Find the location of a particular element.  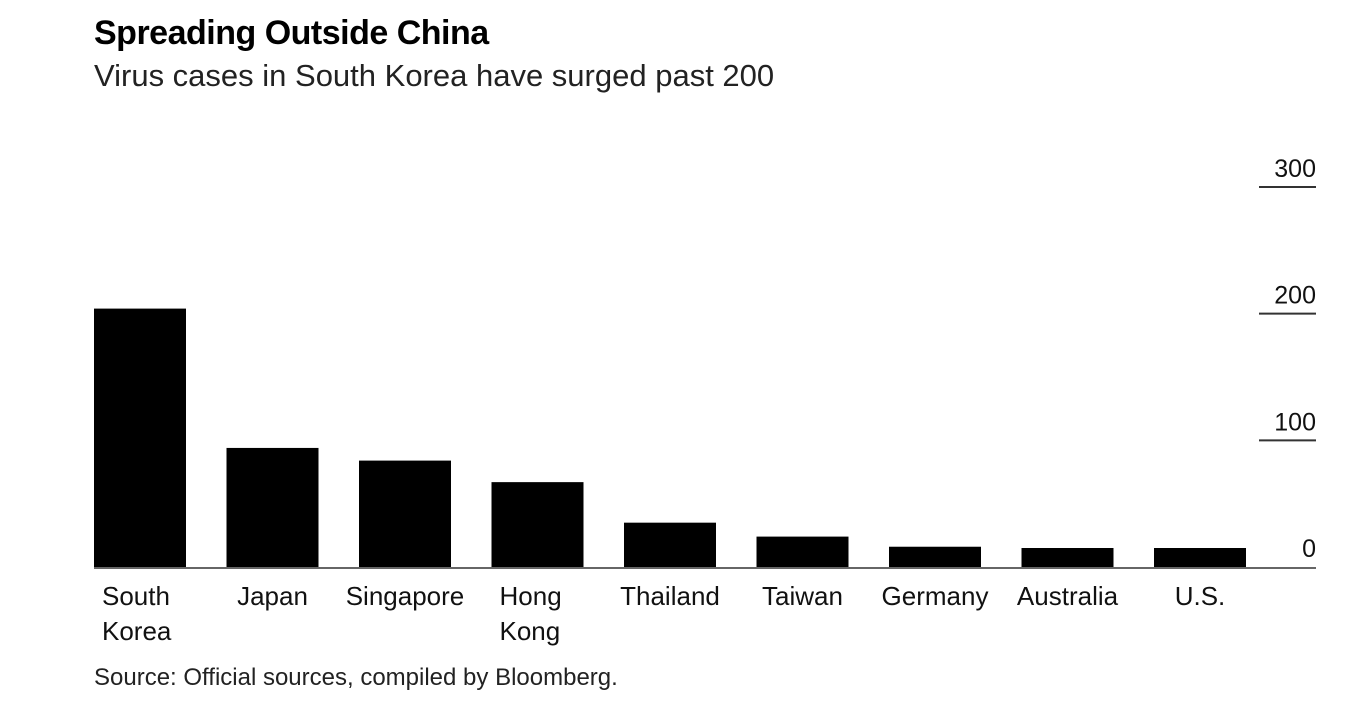

y-axis: 0 100 200 300 is located at coordinates (1287, 359).